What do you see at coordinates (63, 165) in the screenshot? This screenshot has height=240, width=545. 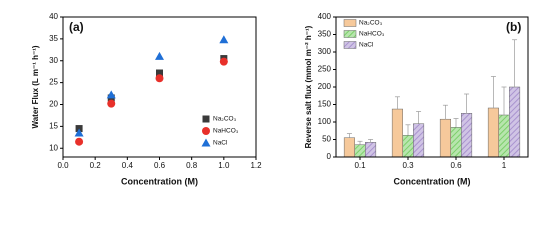 I see `x-tick-label: 0.0` at bounding box center [63, 165].